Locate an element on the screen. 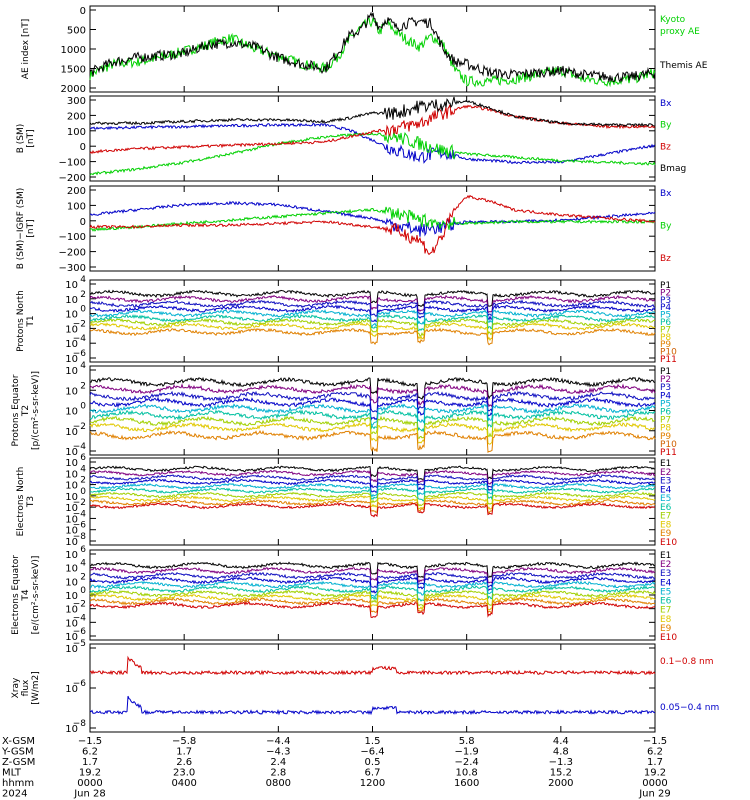  legend-entry: Themis AE is located at coordinates (683, 66).